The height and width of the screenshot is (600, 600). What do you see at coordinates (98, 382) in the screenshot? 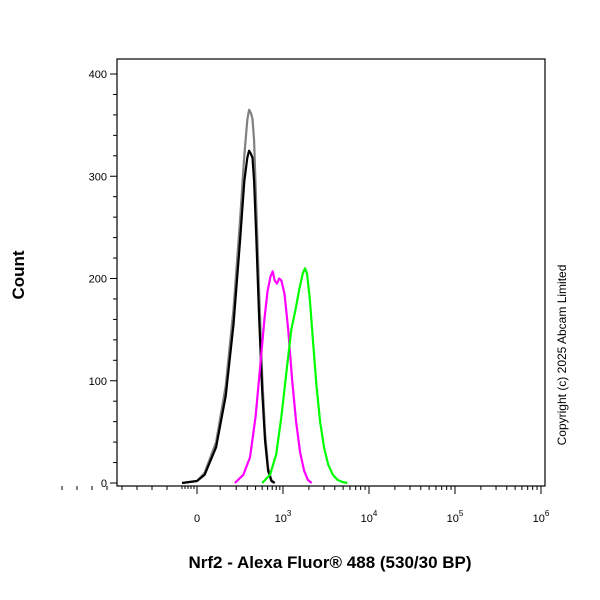
I see `y-tick-label: 100` at bounding box center [98, 382].